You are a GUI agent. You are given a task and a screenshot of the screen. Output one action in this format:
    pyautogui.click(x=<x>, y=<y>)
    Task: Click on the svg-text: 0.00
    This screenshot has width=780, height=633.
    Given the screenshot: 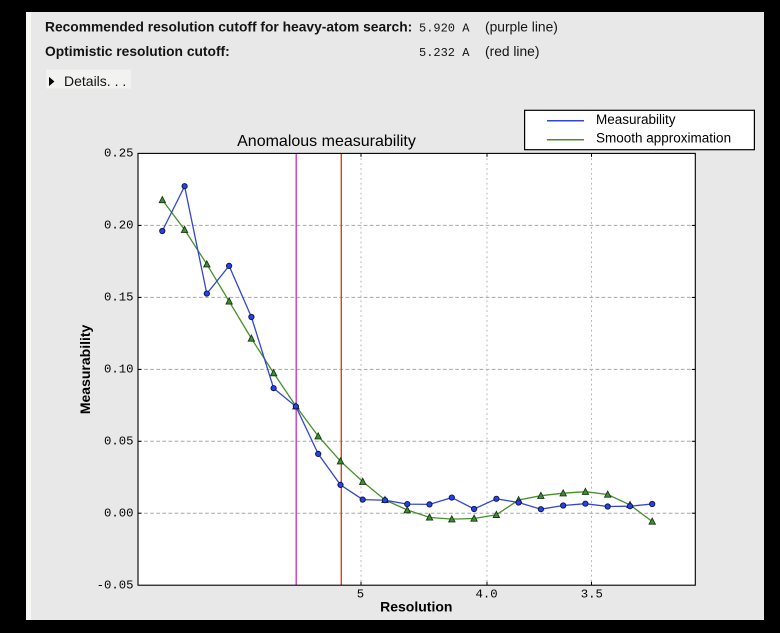 What is the action you would take?
    pyautogui.click(x=119, y=514)
    